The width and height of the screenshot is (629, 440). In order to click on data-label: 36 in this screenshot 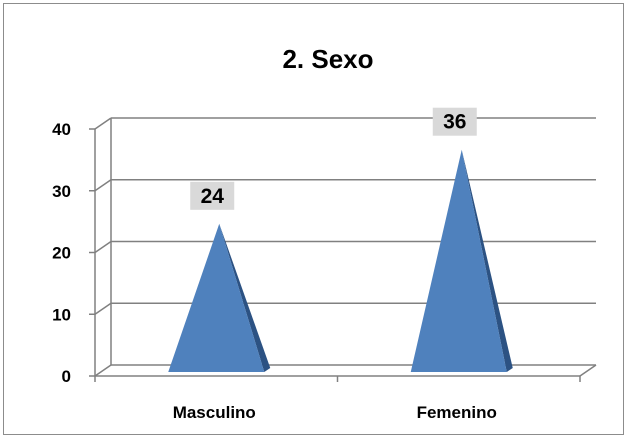, I will do `click(454, 122)`.